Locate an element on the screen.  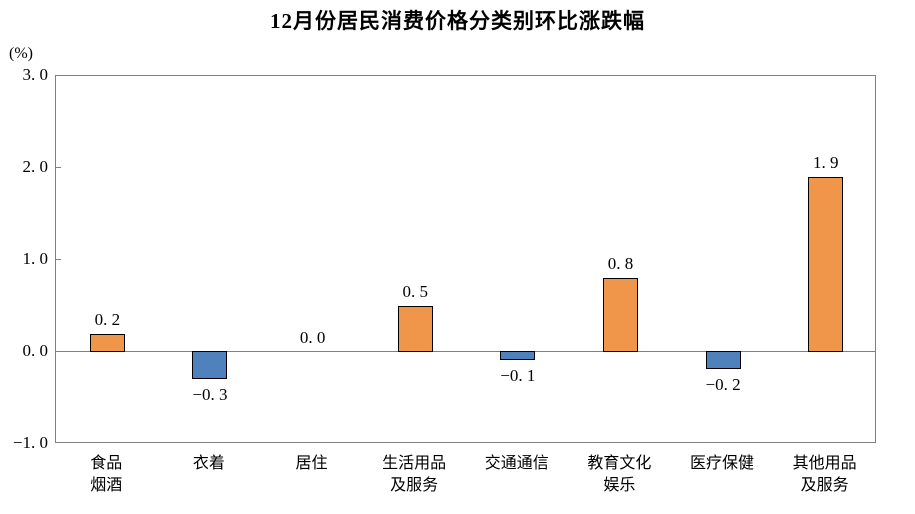
x-axis-category-label-line: 交通通信 is located at coordinates (516, 463).